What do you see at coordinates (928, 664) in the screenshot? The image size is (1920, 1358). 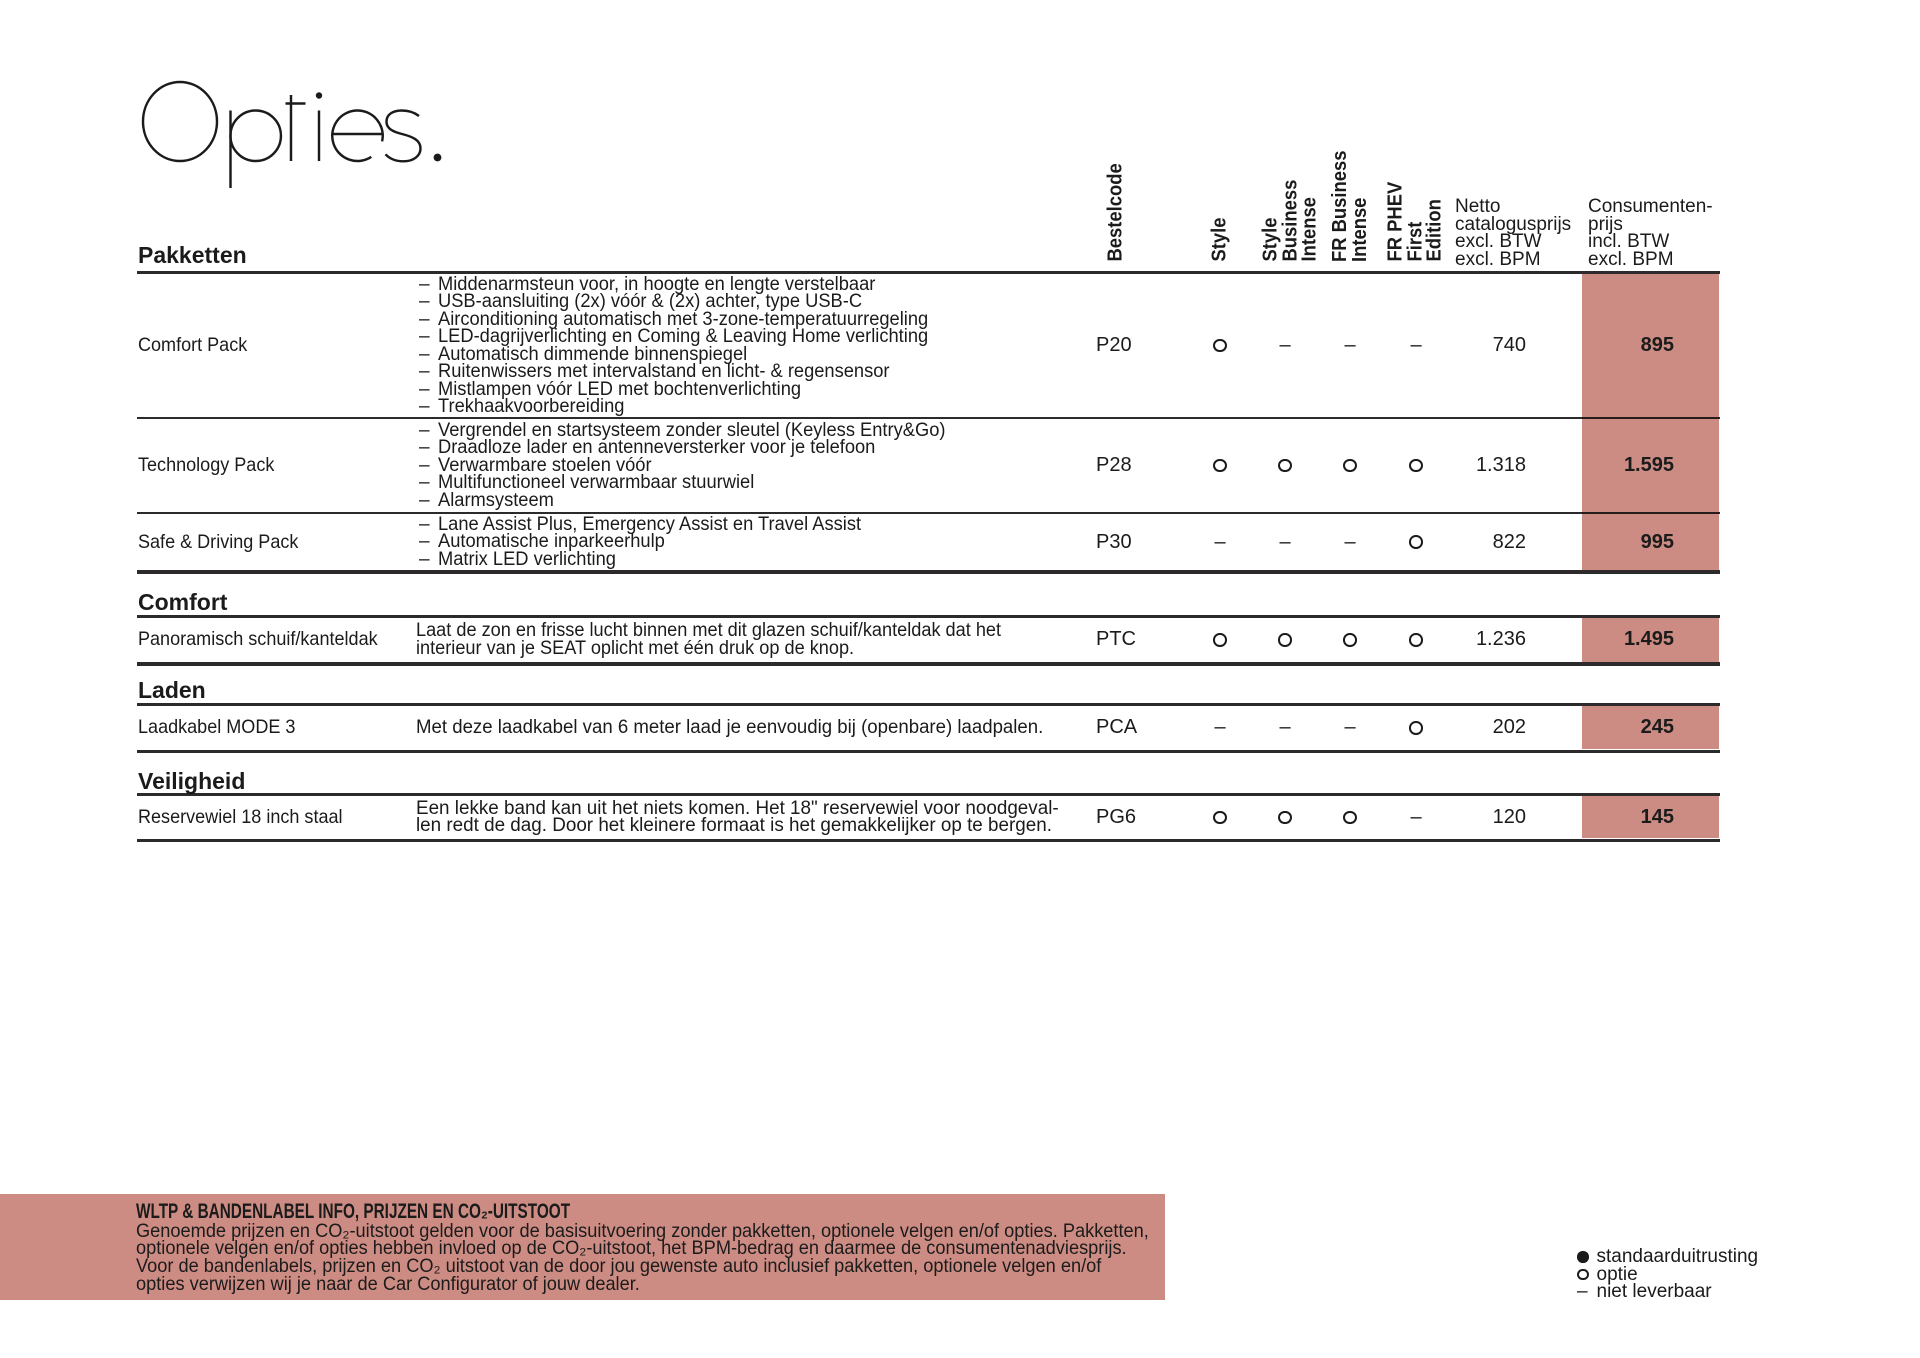 I see `rule-comfort-bottom` at bounding box center [928, 664].